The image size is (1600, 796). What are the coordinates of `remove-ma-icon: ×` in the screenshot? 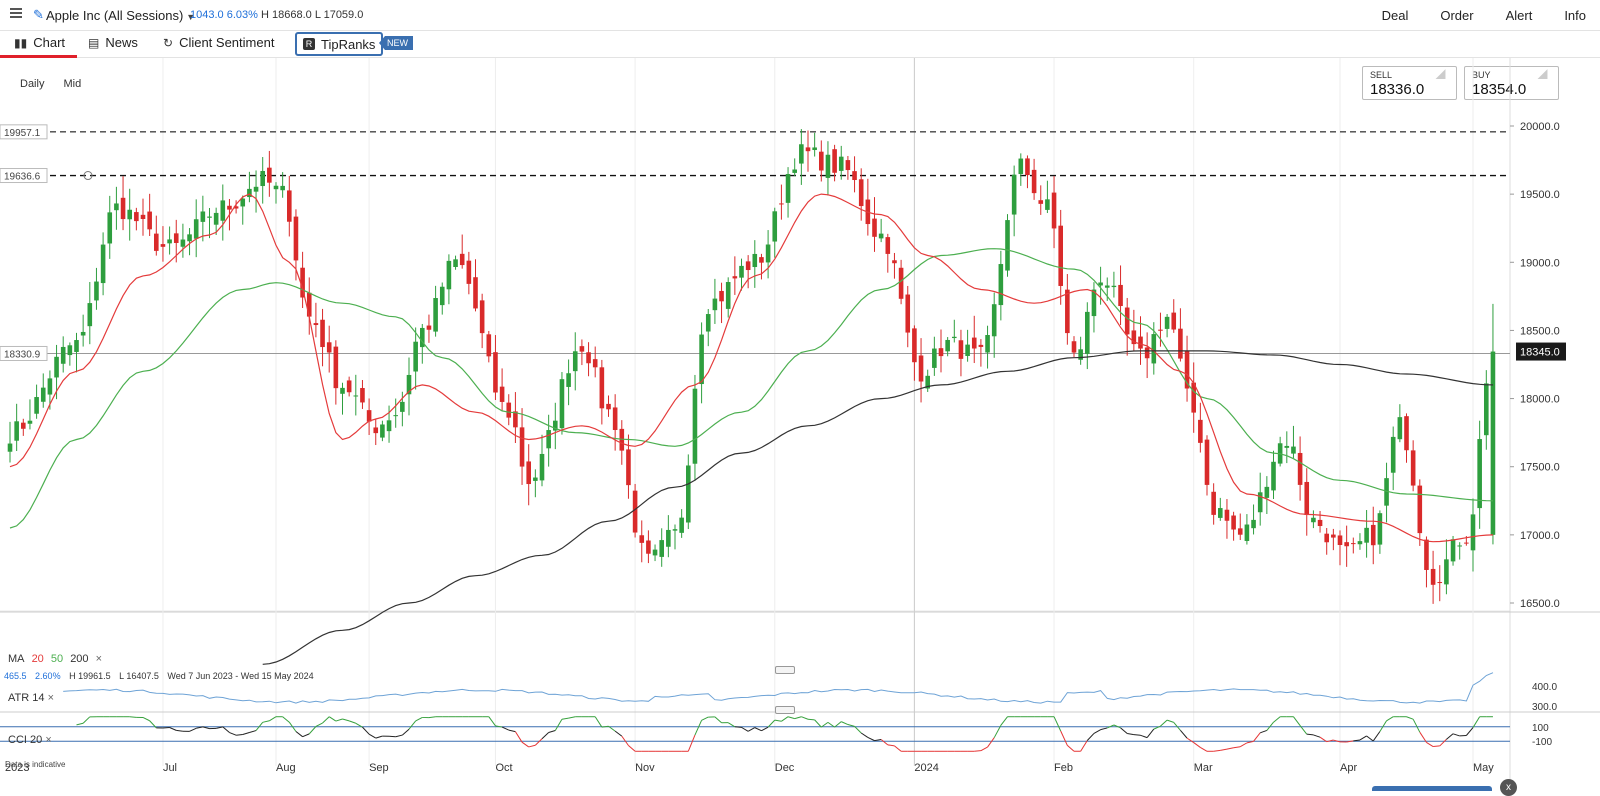 It's located at (99, 659).